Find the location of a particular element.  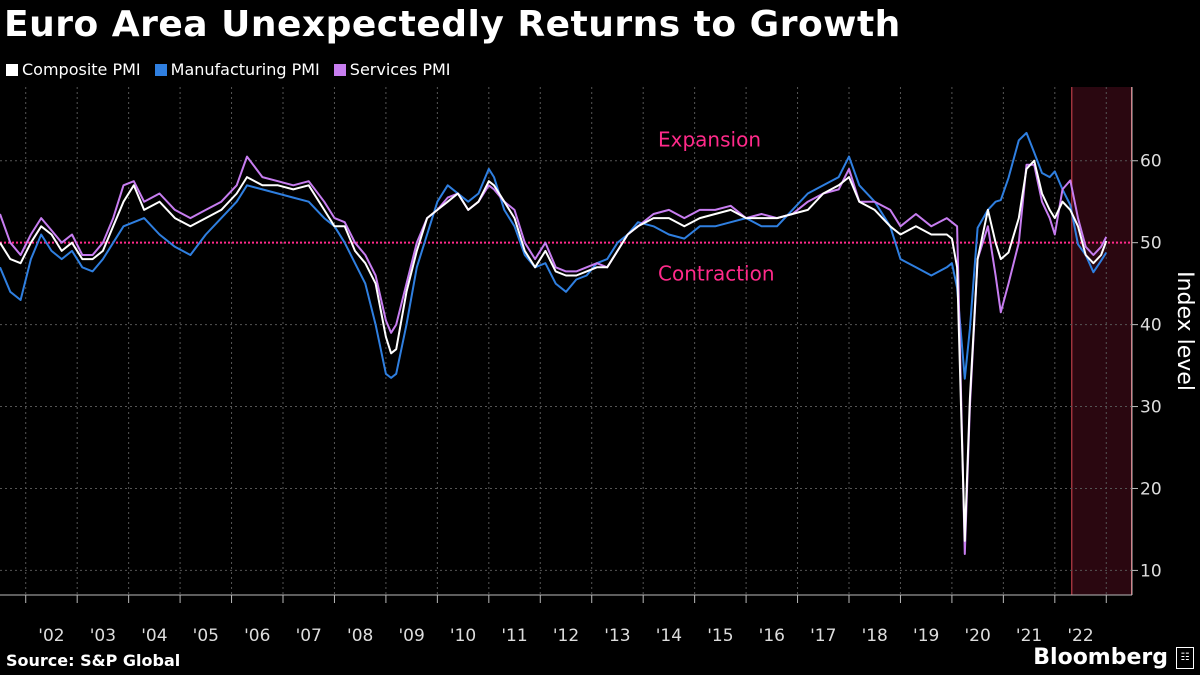

x-tick-label-2021: '21 is located at coordinates (1029, 636).